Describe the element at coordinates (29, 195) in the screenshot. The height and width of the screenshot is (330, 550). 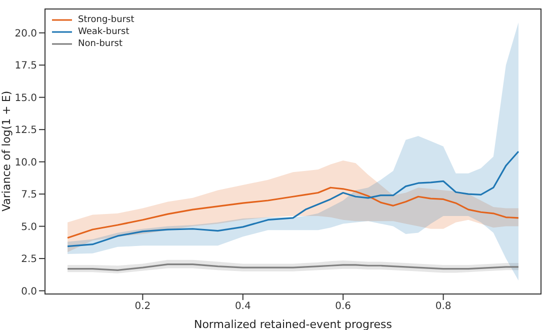
I see `y-tick-label: 7.5` at that location.